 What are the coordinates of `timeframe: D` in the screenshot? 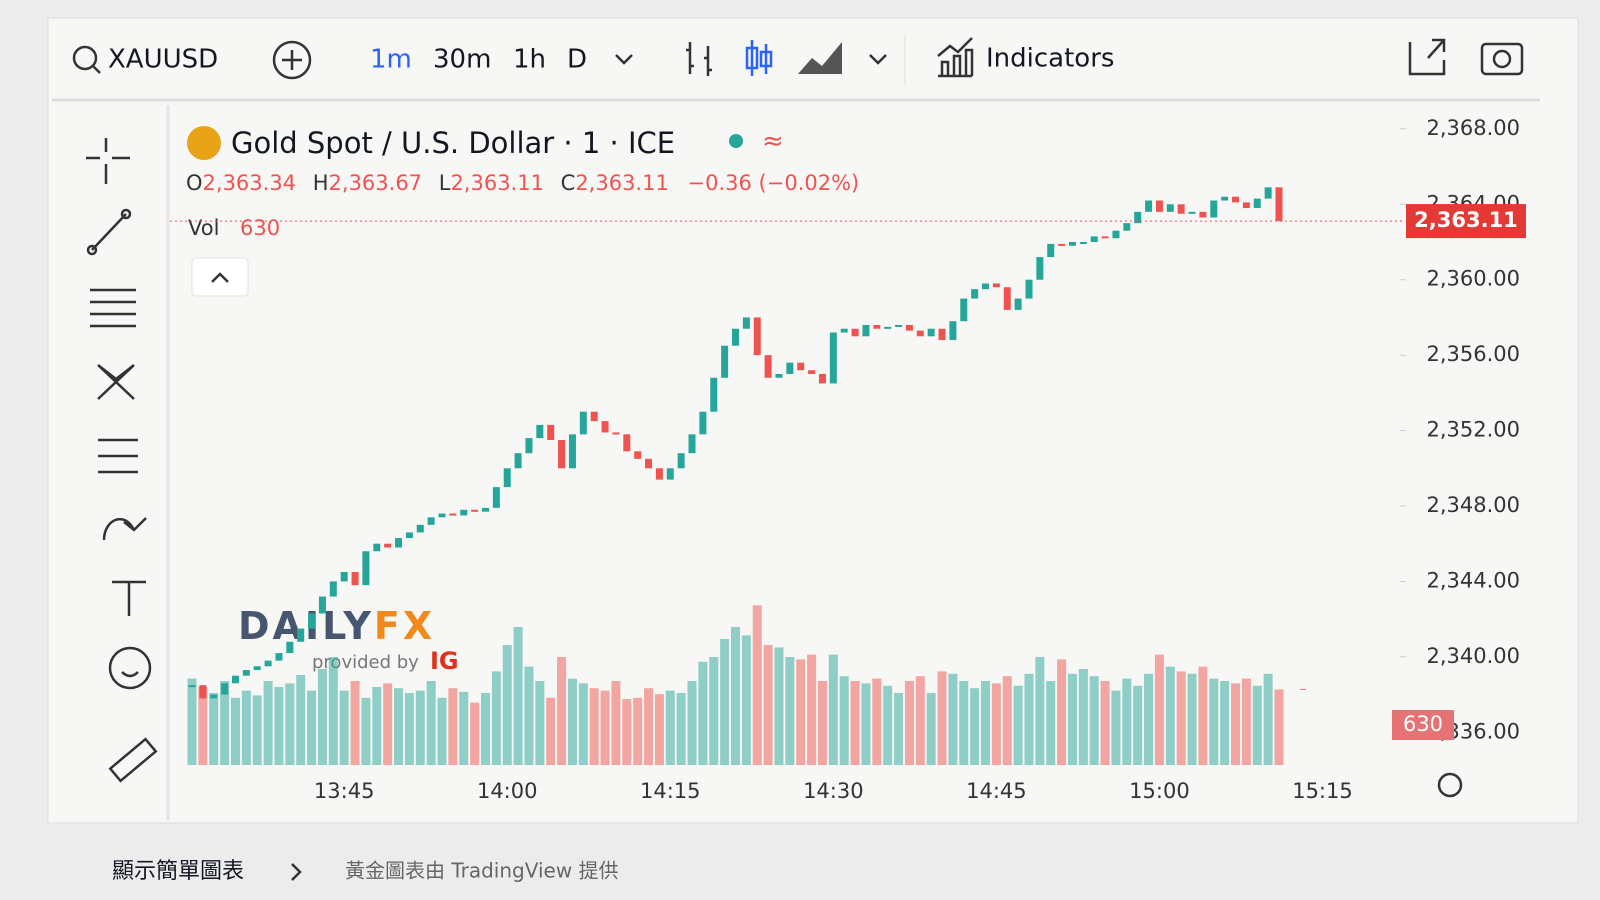 It's located at (577, 60).